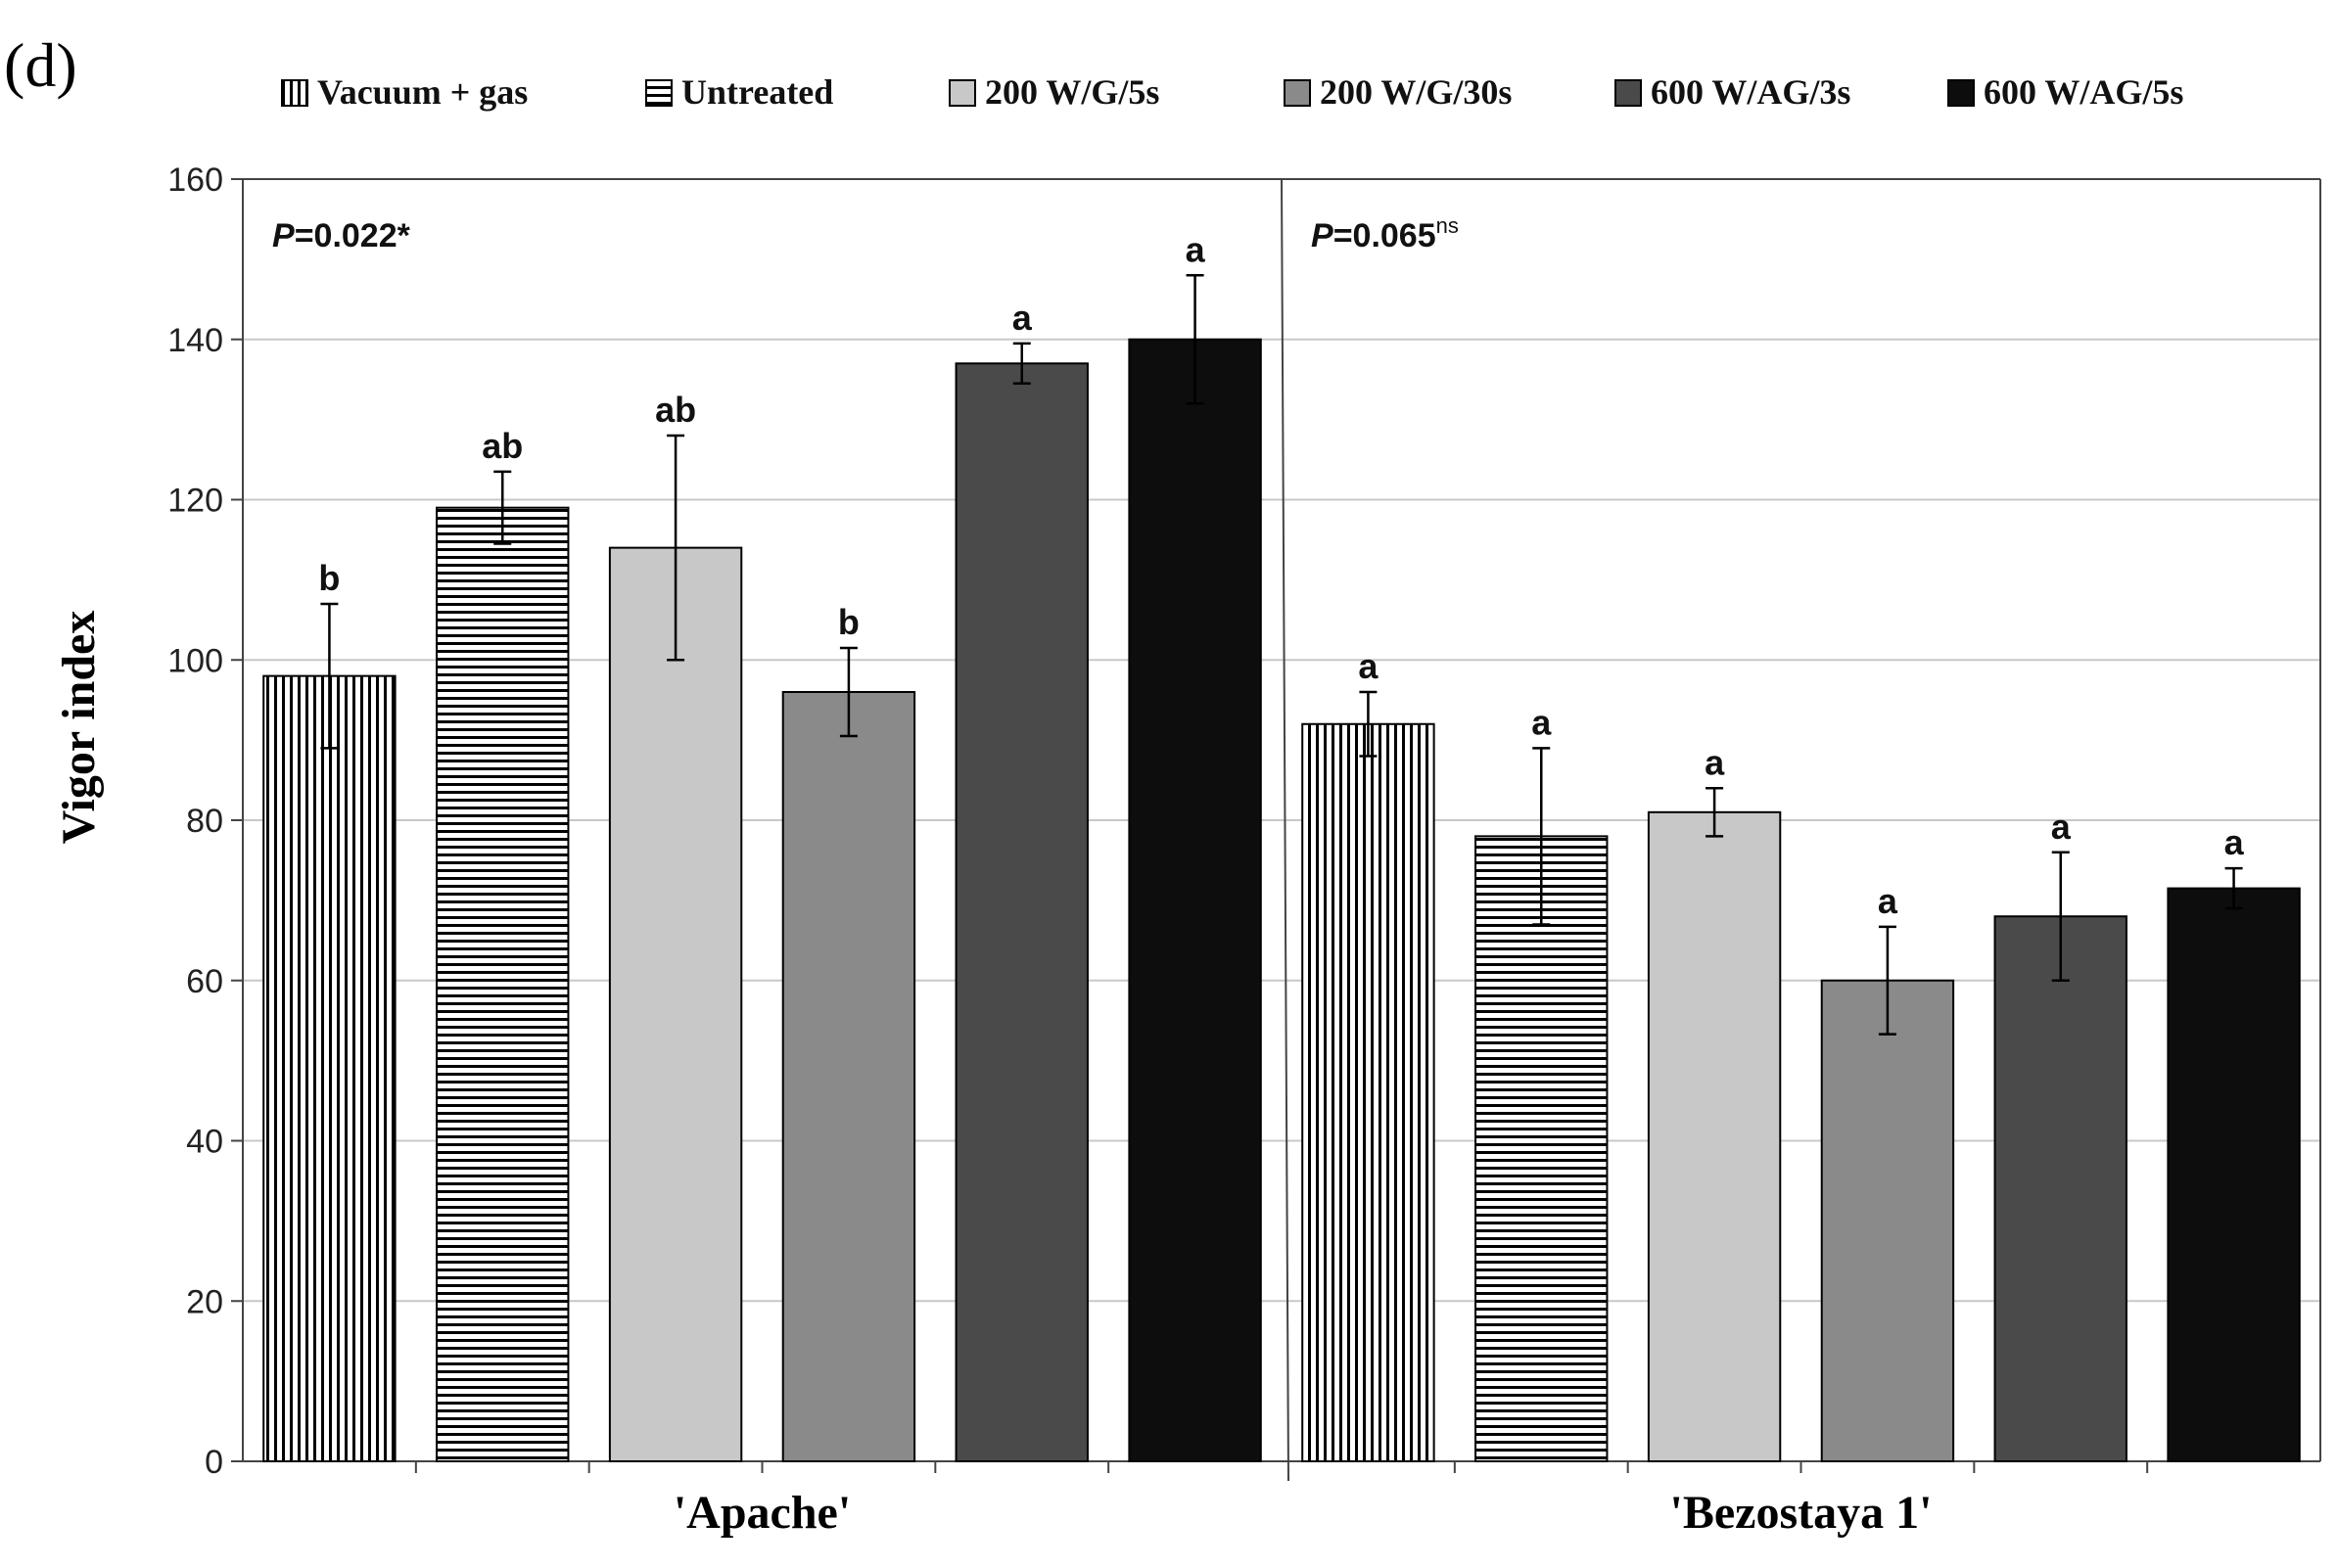 Image resolution: width=2337 pixels, height=1568 pixels. I want to click on y-tick-label: 20, so click(204, 1301).